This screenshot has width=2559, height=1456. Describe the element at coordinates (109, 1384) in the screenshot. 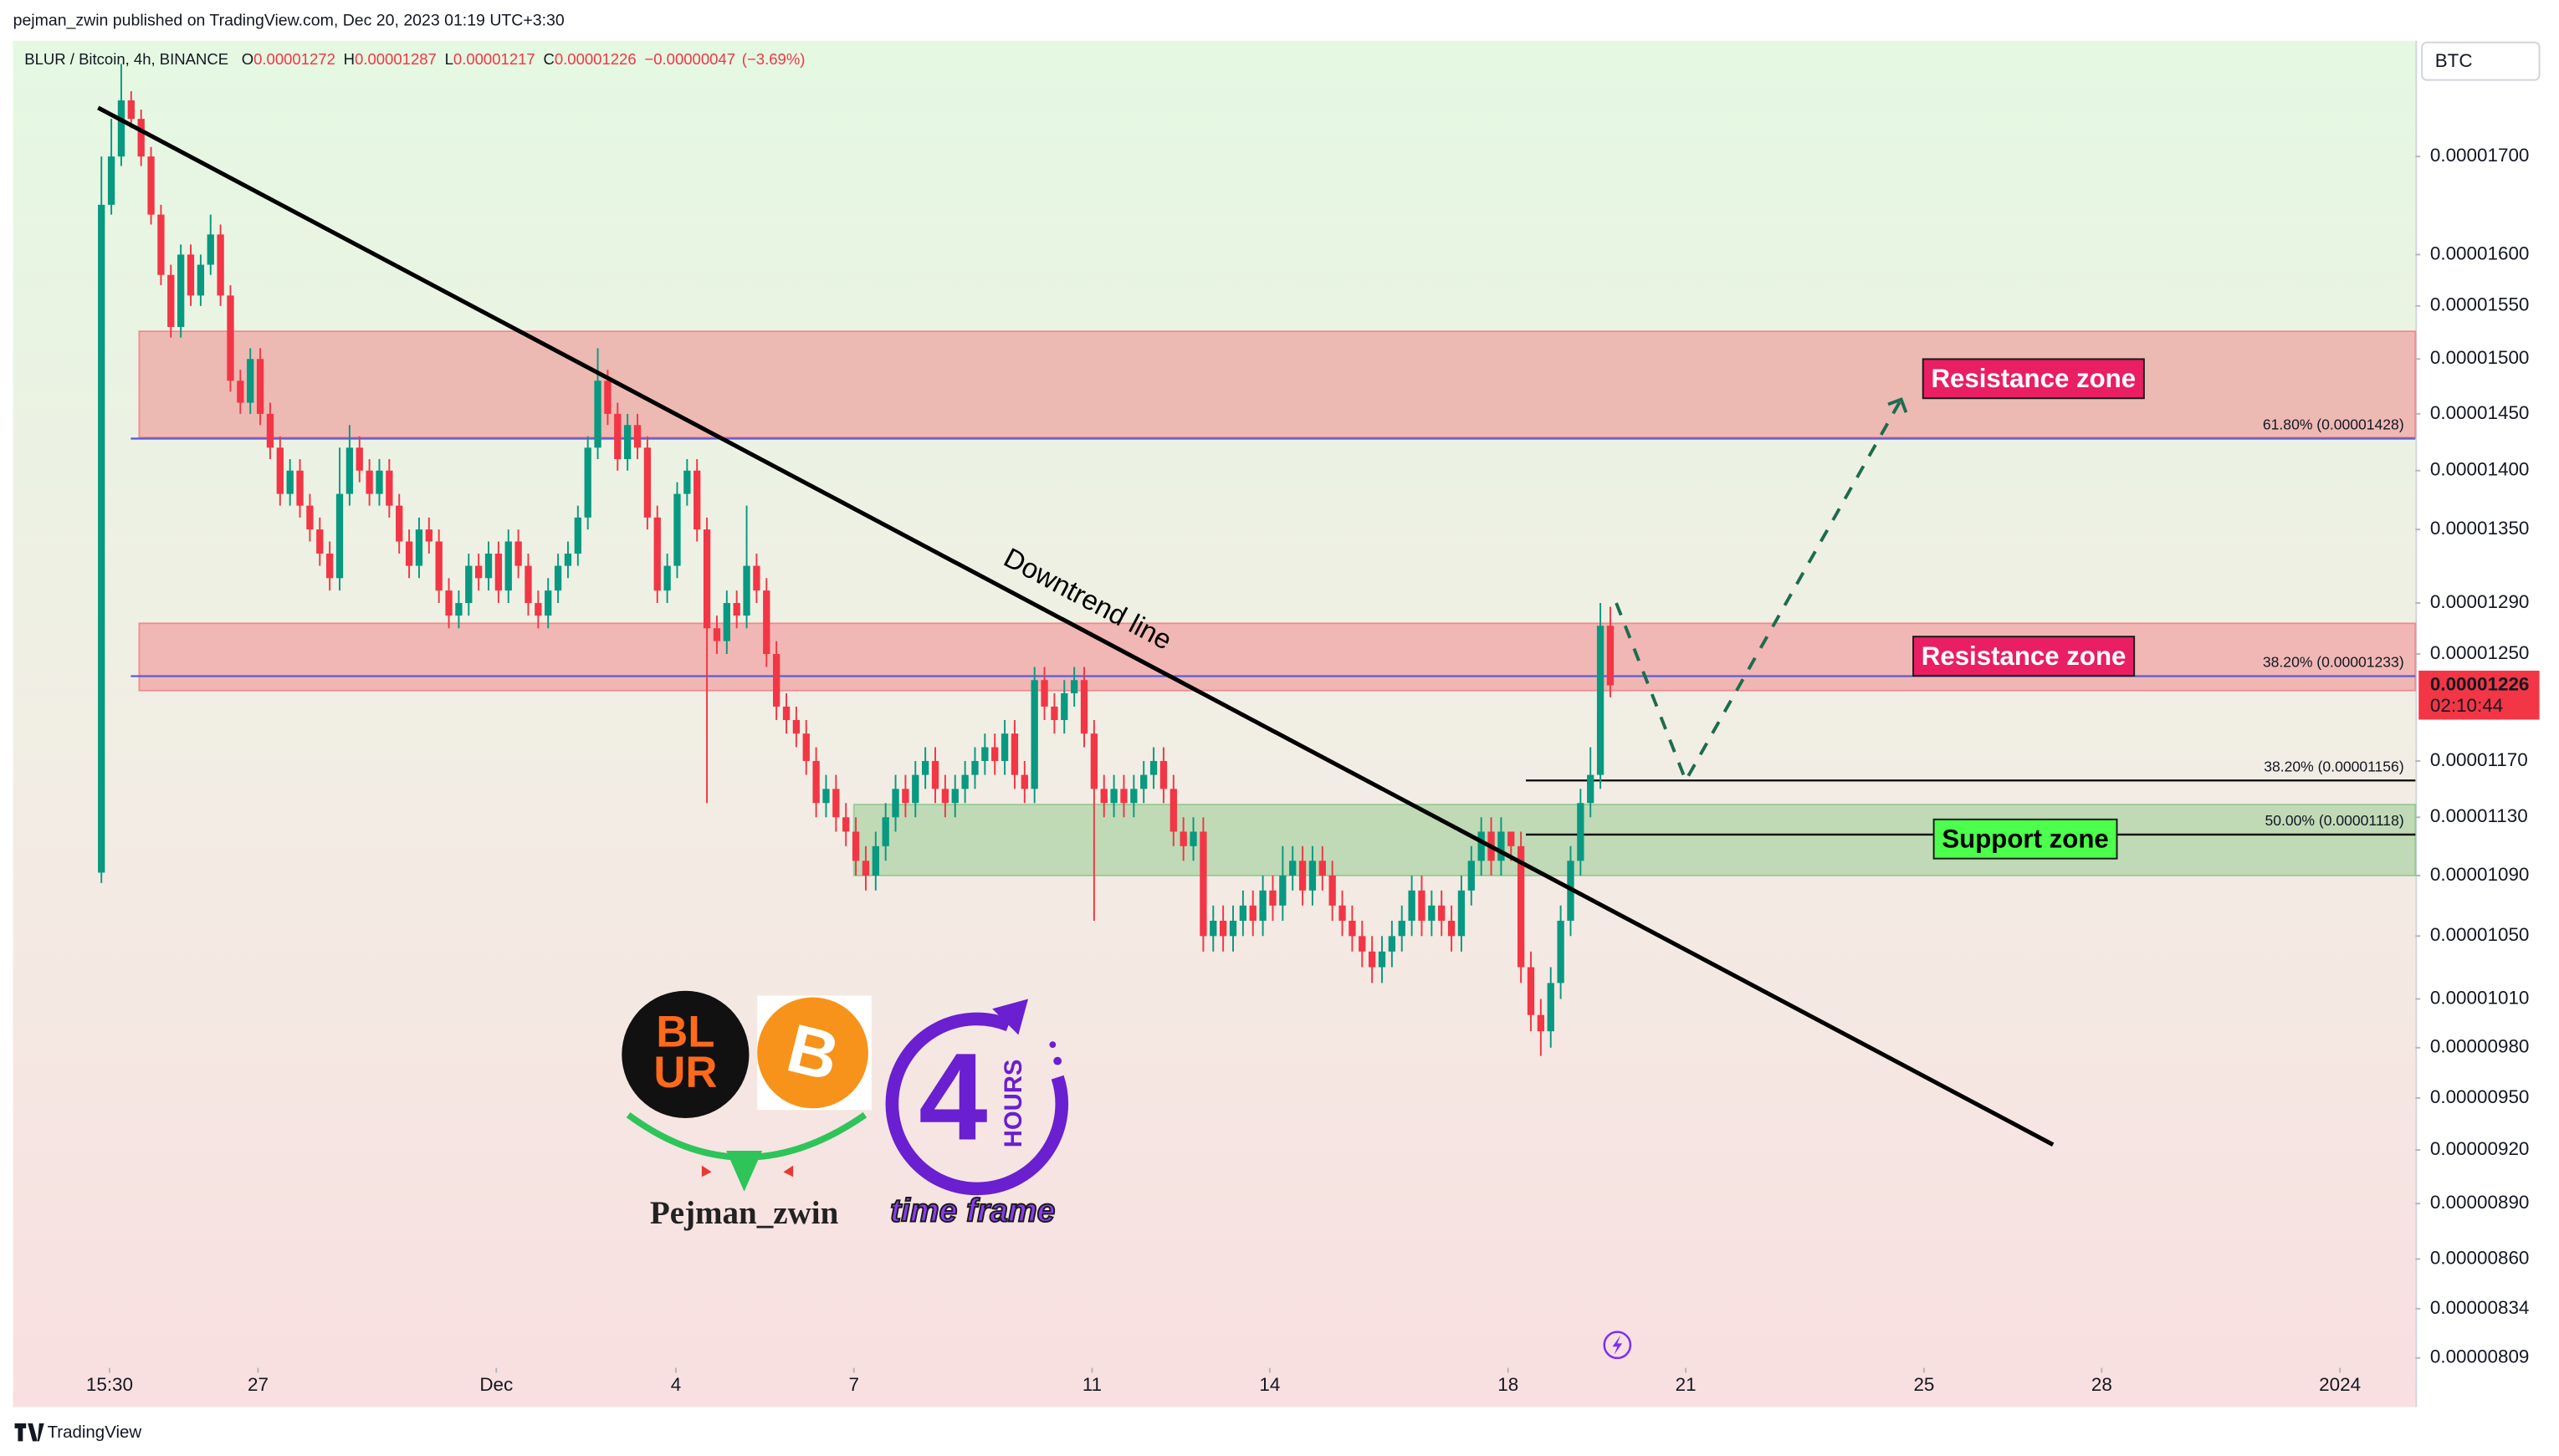

I see `x-tick-label: 15:30` at that location.